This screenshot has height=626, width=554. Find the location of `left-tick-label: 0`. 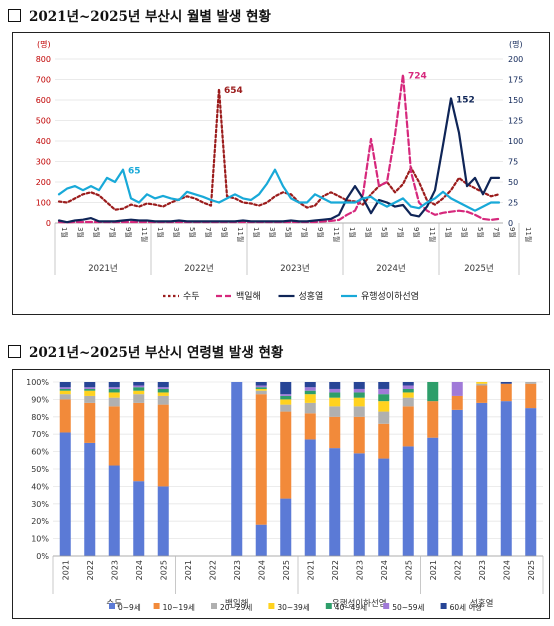

left-tick-label: 0 is located at coordinates (48, 223).